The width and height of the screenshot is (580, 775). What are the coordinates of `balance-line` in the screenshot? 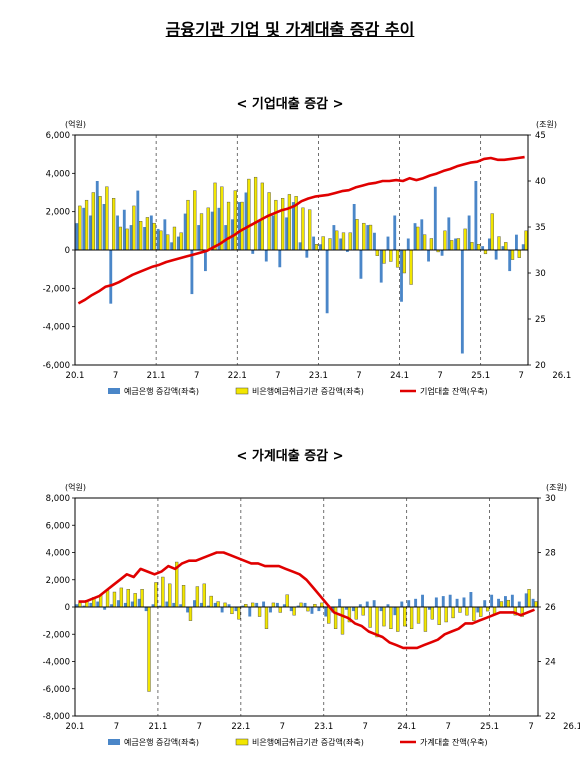 It's located at (306, 600).